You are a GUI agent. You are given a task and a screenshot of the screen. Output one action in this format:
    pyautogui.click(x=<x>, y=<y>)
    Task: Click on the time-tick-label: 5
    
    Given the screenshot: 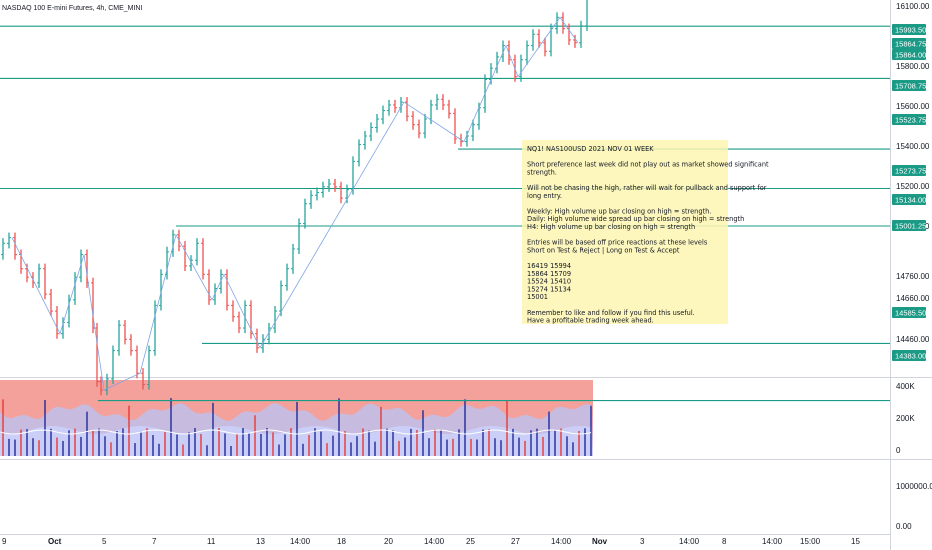 What is the action you would take?
    pyautogui.click(x=104, y=541)
    